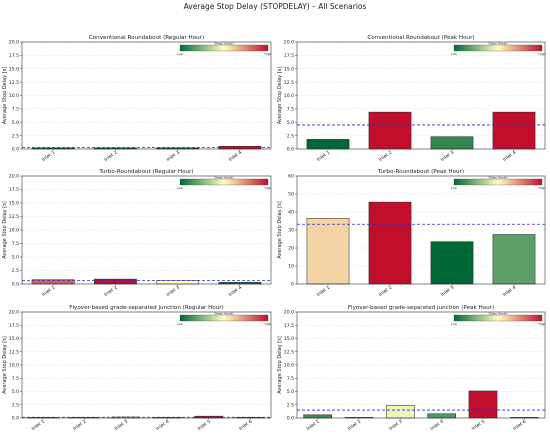 The height and width of the screenshot is (438, 550). I want to click on y-tick-label: 0, so click(292, 285).